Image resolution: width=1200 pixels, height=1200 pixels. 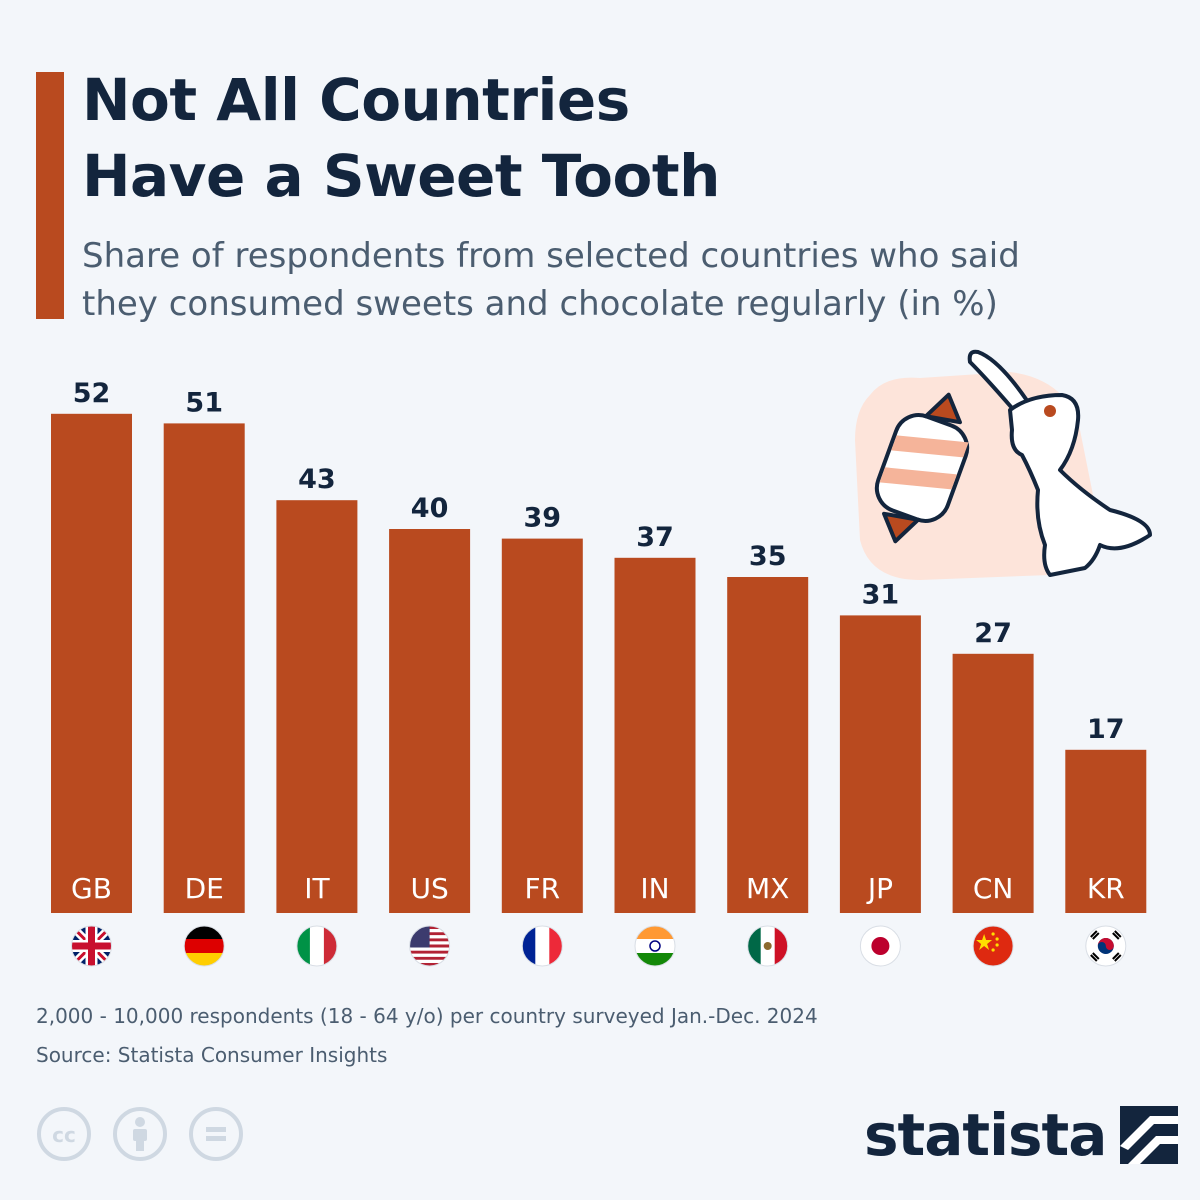 I want to click on page-title: Not All Countries Have a Sweet Tooth, so click(x=582, y=138).